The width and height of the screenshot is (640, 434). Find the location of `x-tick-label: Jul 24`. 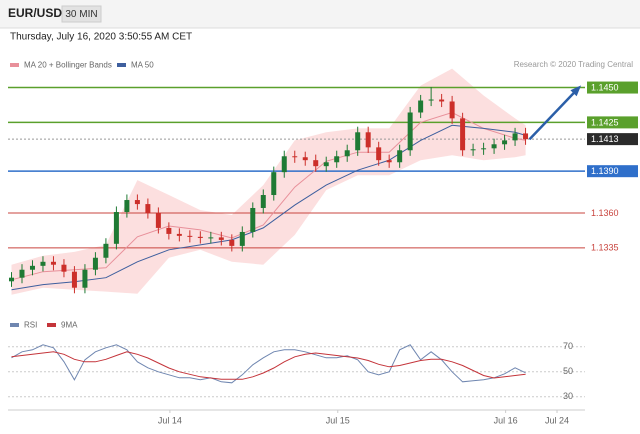

x-tick-label: Jul 24 is located at coordinates (557, 420).